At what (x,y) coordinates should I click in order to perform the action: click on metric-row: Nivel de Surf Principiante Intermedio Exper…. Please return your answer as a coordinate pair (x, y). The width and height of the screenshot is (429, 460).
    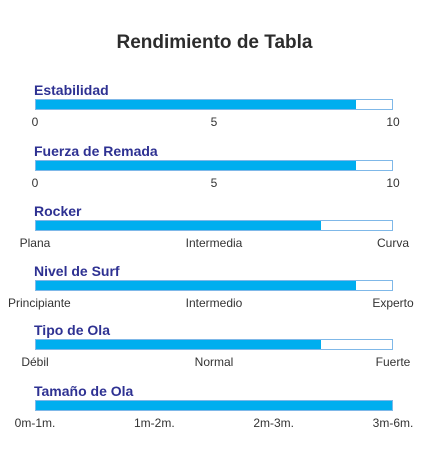
    Looking at the image, I should click on (214, 291).